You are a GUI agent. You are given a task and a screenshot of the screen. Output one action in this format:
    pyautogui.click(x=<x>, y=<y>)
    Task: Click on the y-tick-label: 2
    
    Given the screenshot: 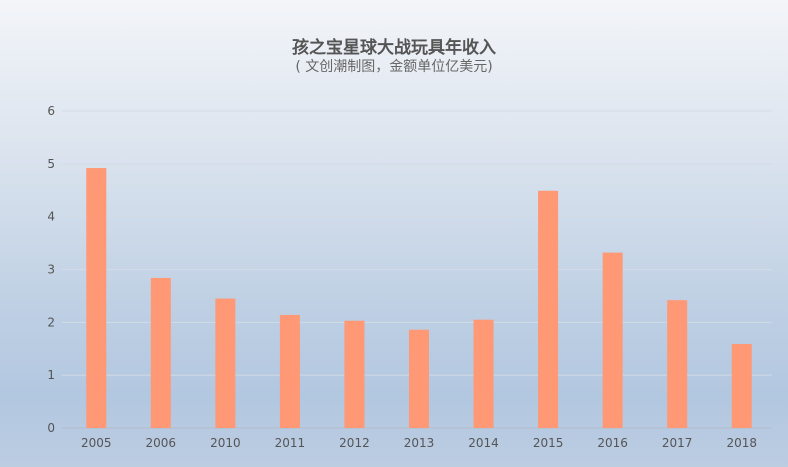 What is the action you would take?
    pyautogui.click(x=51, y=322)
    